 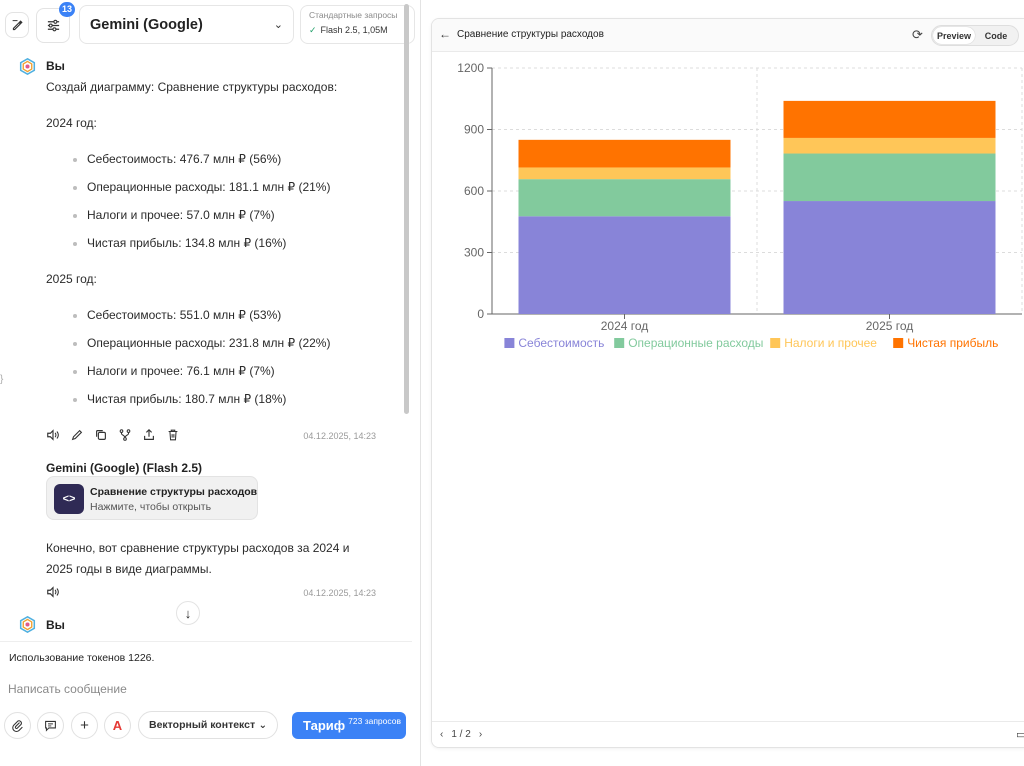 I want to click on legend-label: Себестоимость, so click(x=561, y=343).